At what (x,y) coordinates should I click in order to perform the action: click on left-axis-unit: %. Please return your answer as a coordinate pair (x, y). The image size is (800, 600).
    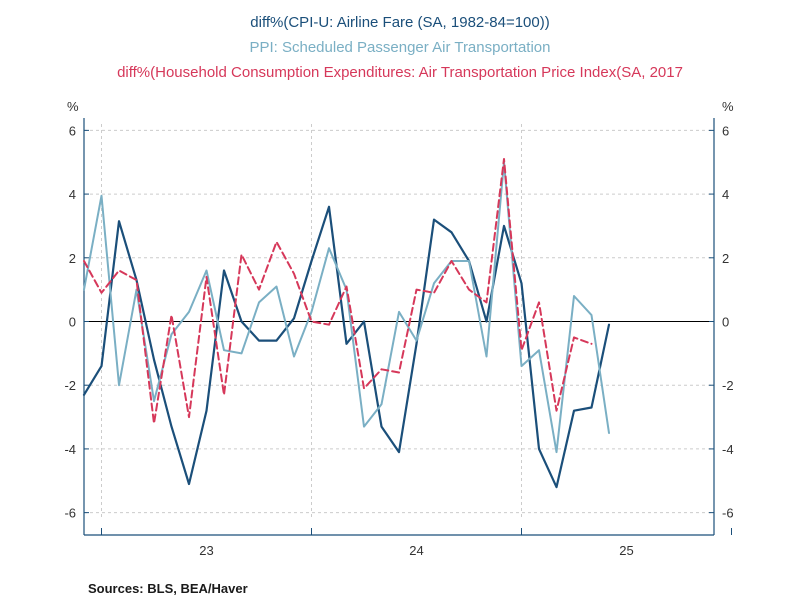
    Looking at the image, I should click on (73, 106).